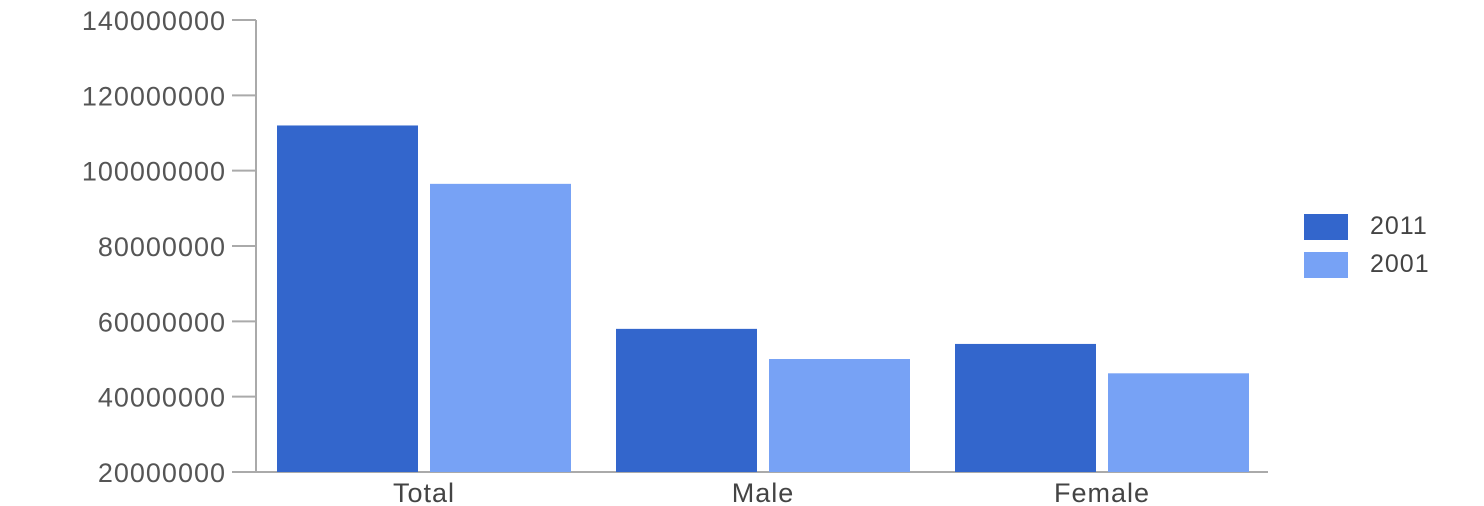  What do you see at coordinates (424, 492) in the screenshot?
I see `x-category-label: Total` at bounding box center [424, 492].